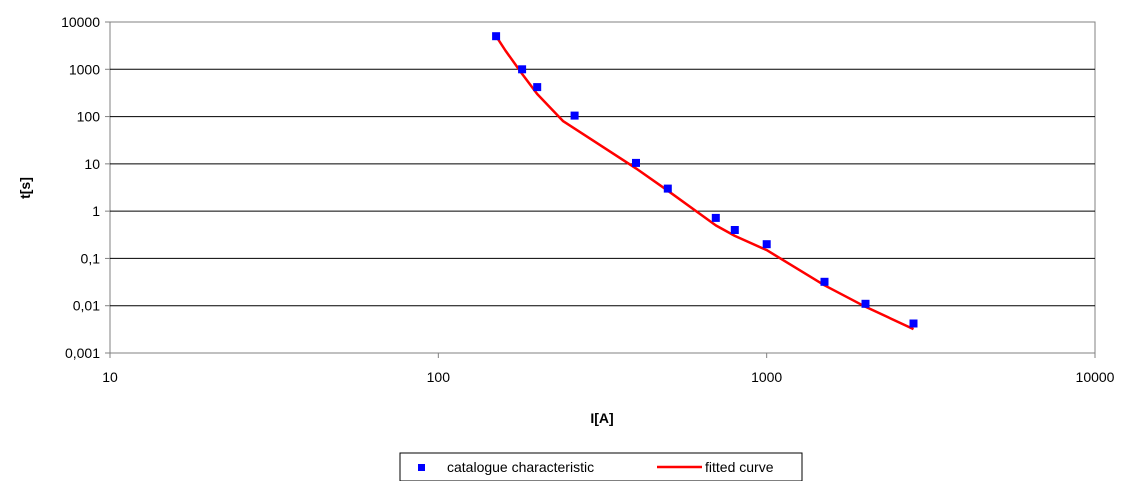  What do you see at coordinates (601, 467) in the screenshot?
I see `legend: catalogue characteristic fitted curve` at bounding box center [601, 467].